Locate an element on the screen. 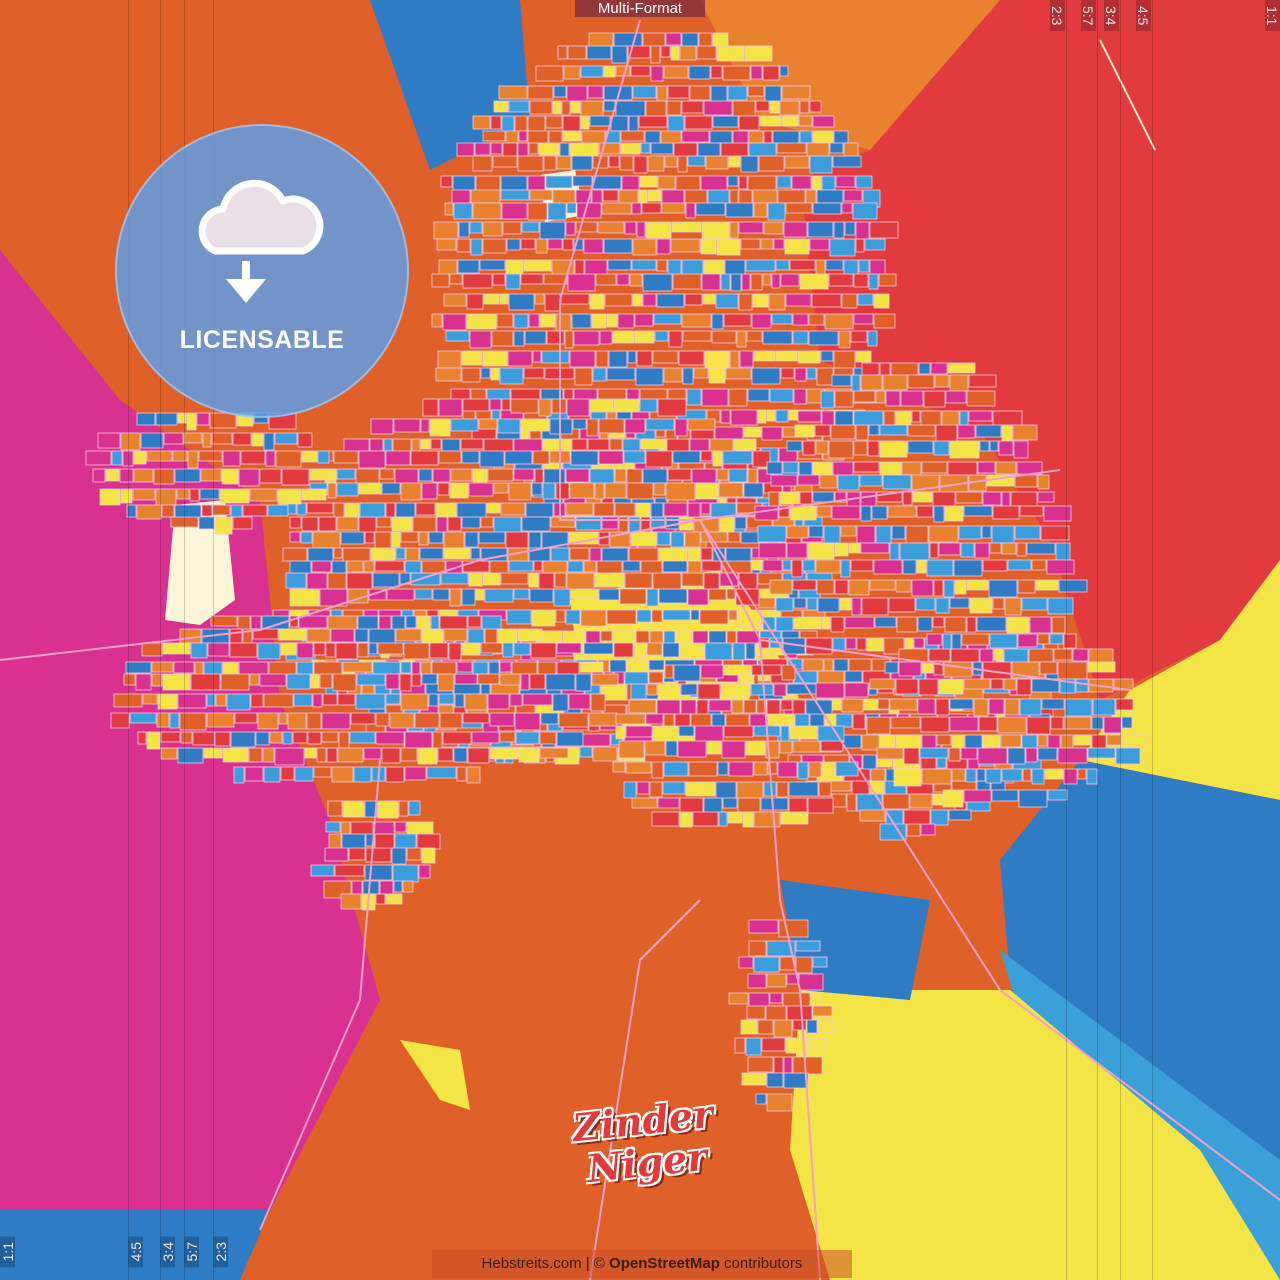 The width and height of the screenshot is (1280, 1280). attribution-site: Hebstreits.com is located at coordinates (531, 1263).